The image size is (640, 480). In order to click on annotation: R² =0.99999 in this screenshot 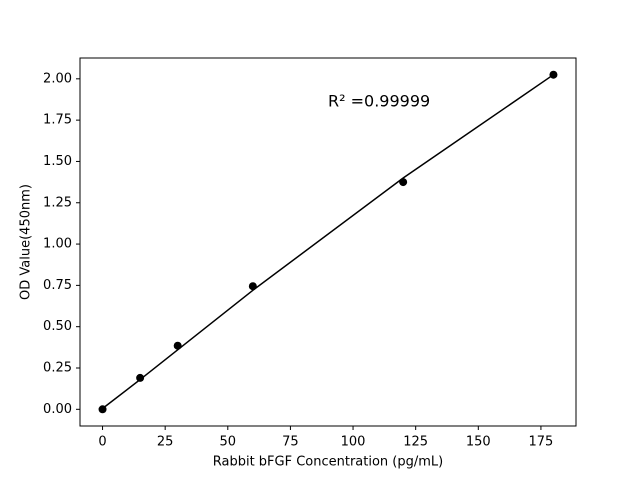, I will do `click(379, 101)`.